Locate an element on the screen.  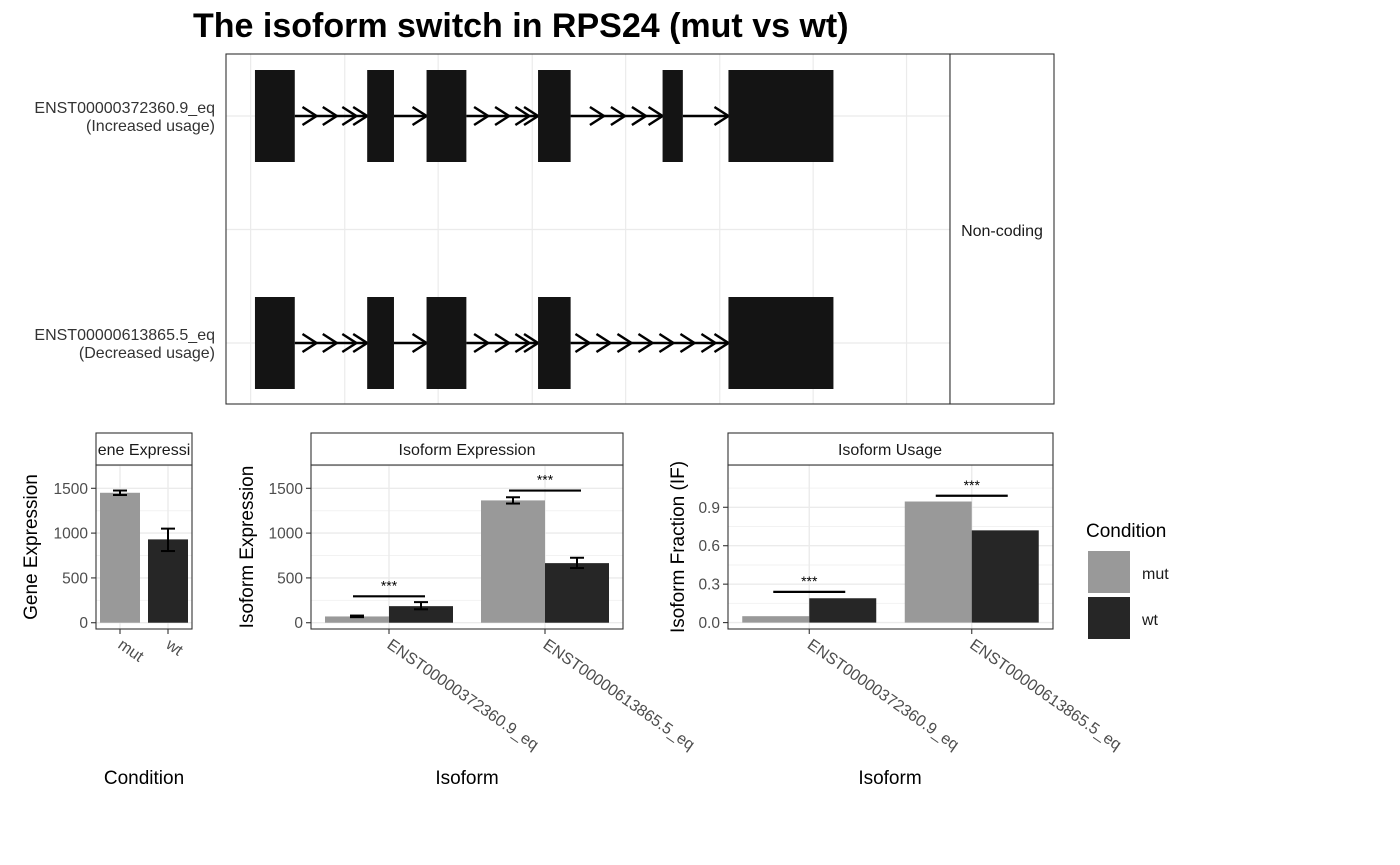
legend-label-wt: wt is located at coordinates (1150, 620).